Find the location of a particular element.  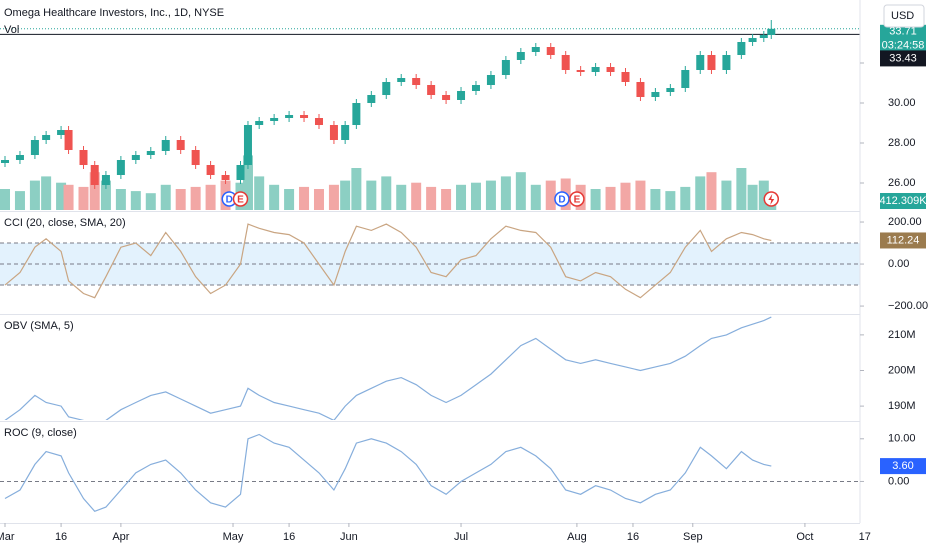

x-tick-label: Mar is located at coordinates (7, 537).